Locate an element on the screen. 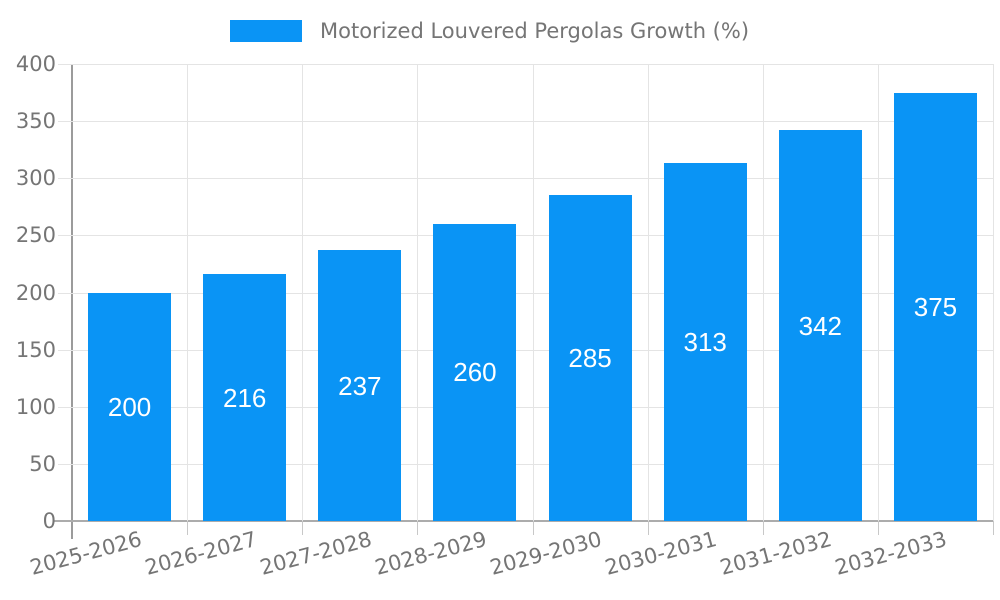 The width and height of the screenshot is (1000, 600). bar-value-label: 375 is located at coordinates (935, 306).